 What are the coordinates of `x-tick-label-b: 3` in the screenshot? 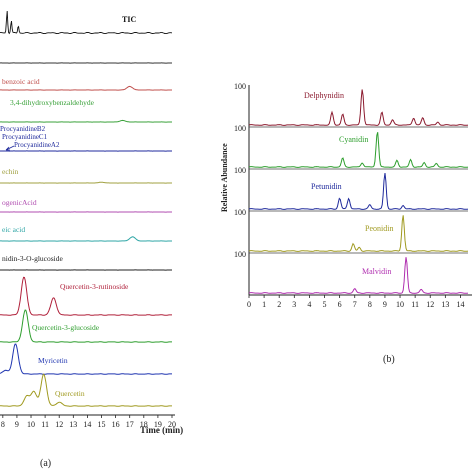 It's located at (294, 304).